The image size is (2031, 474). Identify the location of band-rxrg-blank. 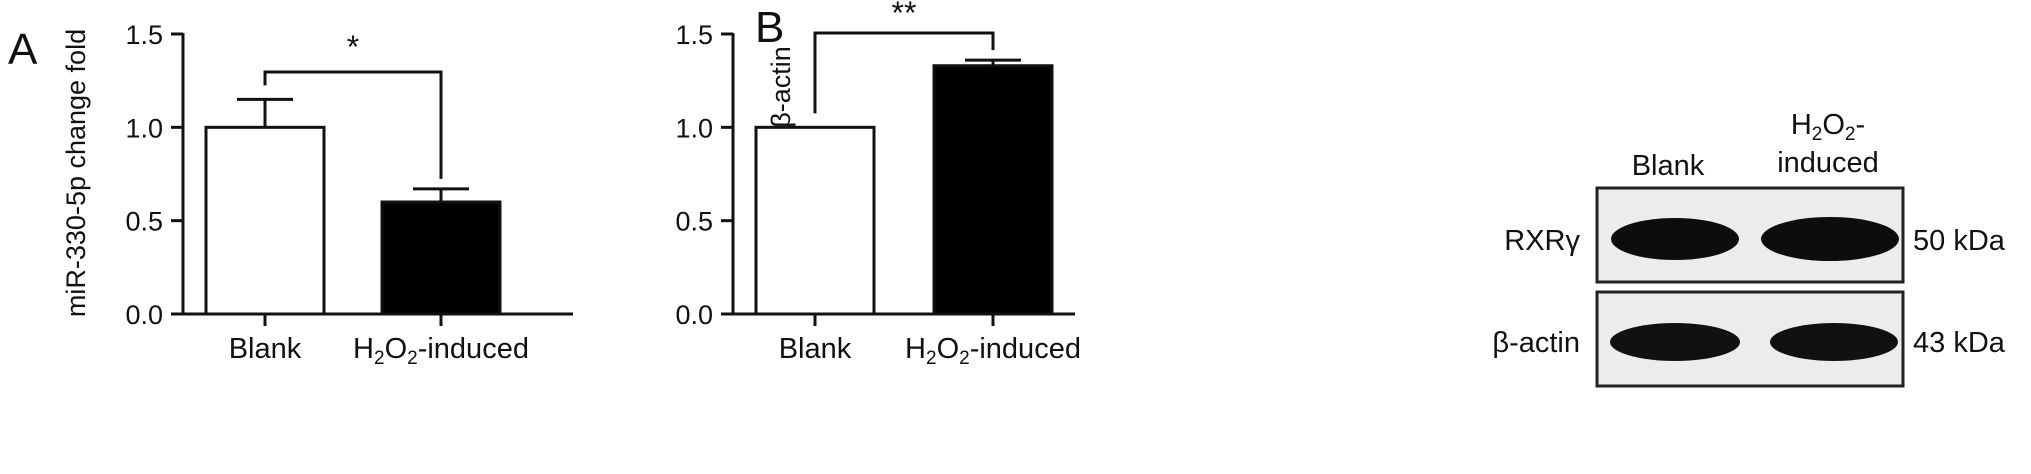
(1675, 239).